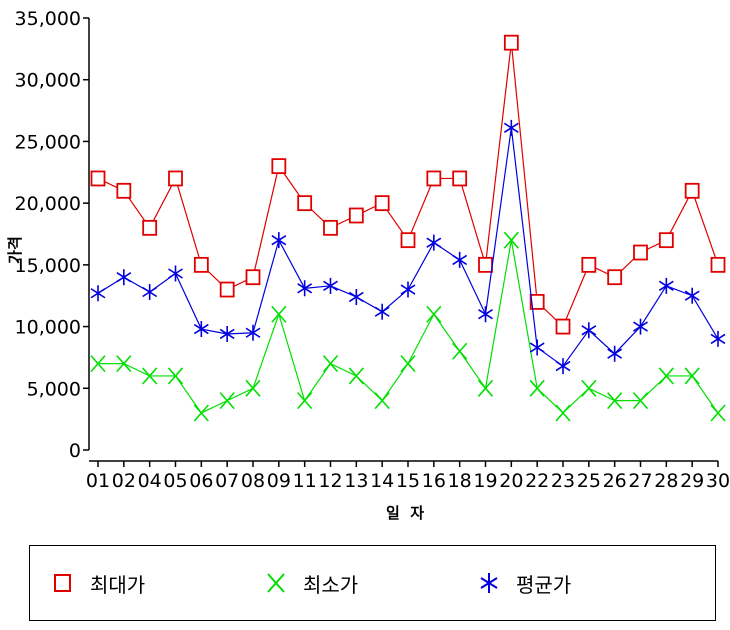 The width and height of the screenshot is (730, 630). I want to click on x-tick-label: 22, so click(537, 481).